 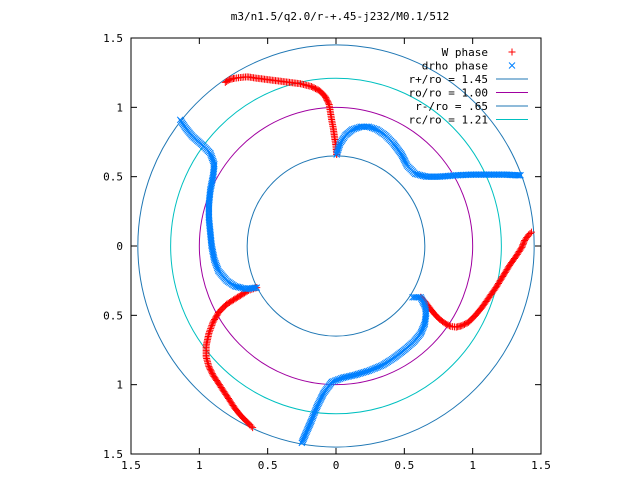 What do you see at coordinates (336, 465) in the screenshot?
I see `x-tick-label-3: 0` at bounding box center [336, 465].